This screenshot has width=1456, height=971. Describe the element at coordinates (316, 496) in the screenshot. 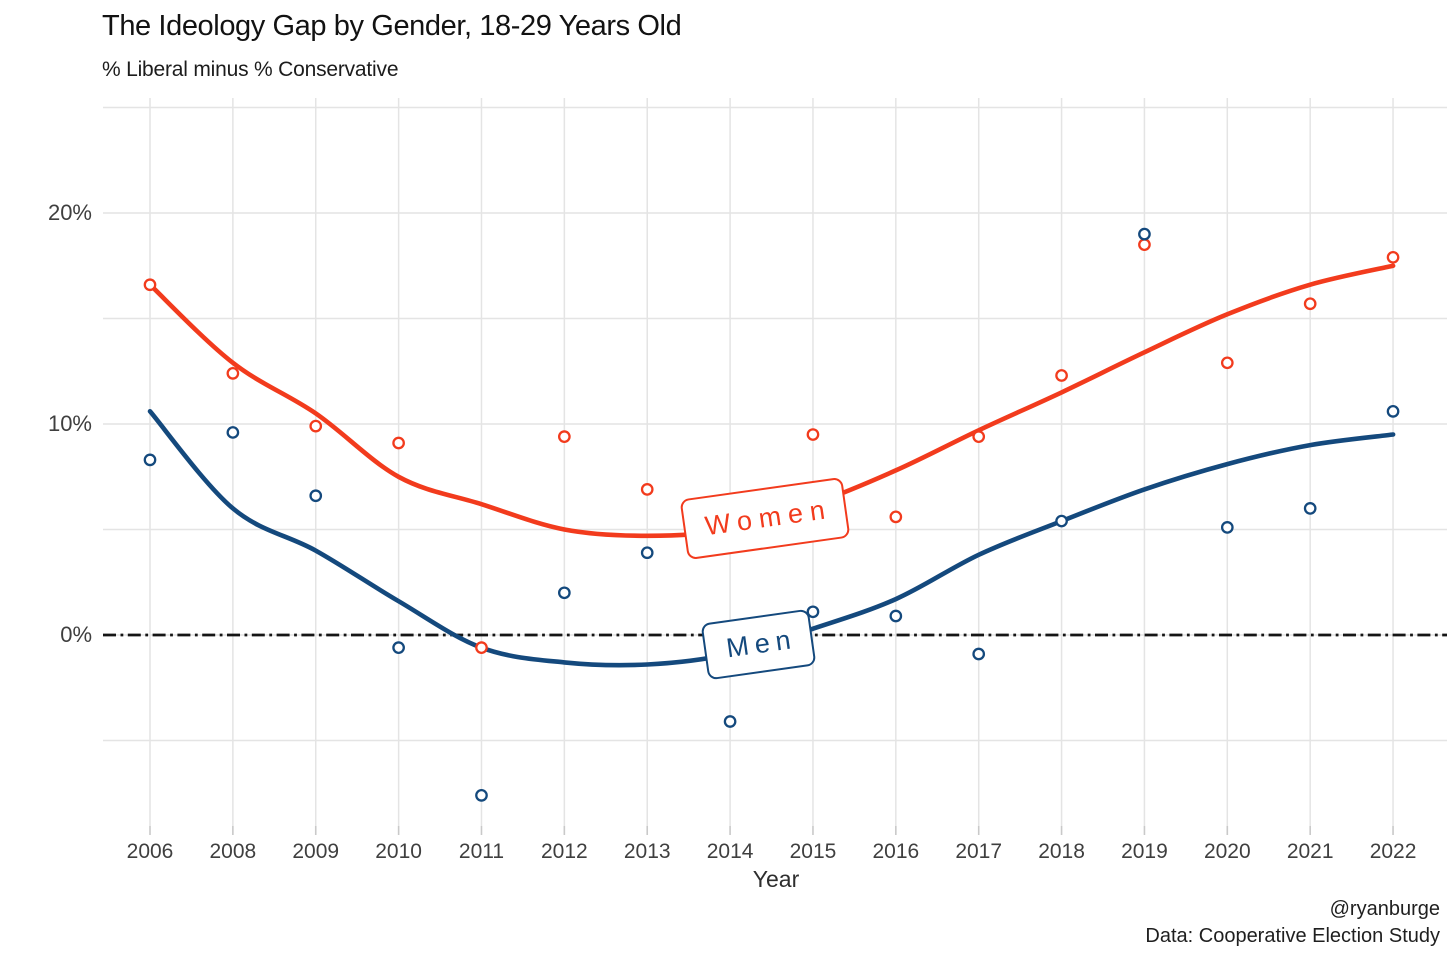

I see `data-point-men-2009` at that location.